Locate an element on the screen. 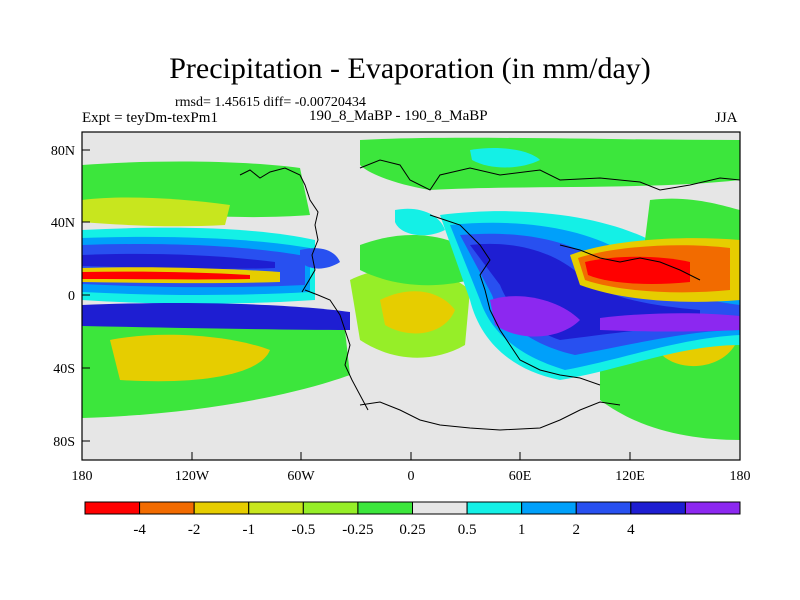  contour-yellow-north-pacific is located at coordinates (156, 212).